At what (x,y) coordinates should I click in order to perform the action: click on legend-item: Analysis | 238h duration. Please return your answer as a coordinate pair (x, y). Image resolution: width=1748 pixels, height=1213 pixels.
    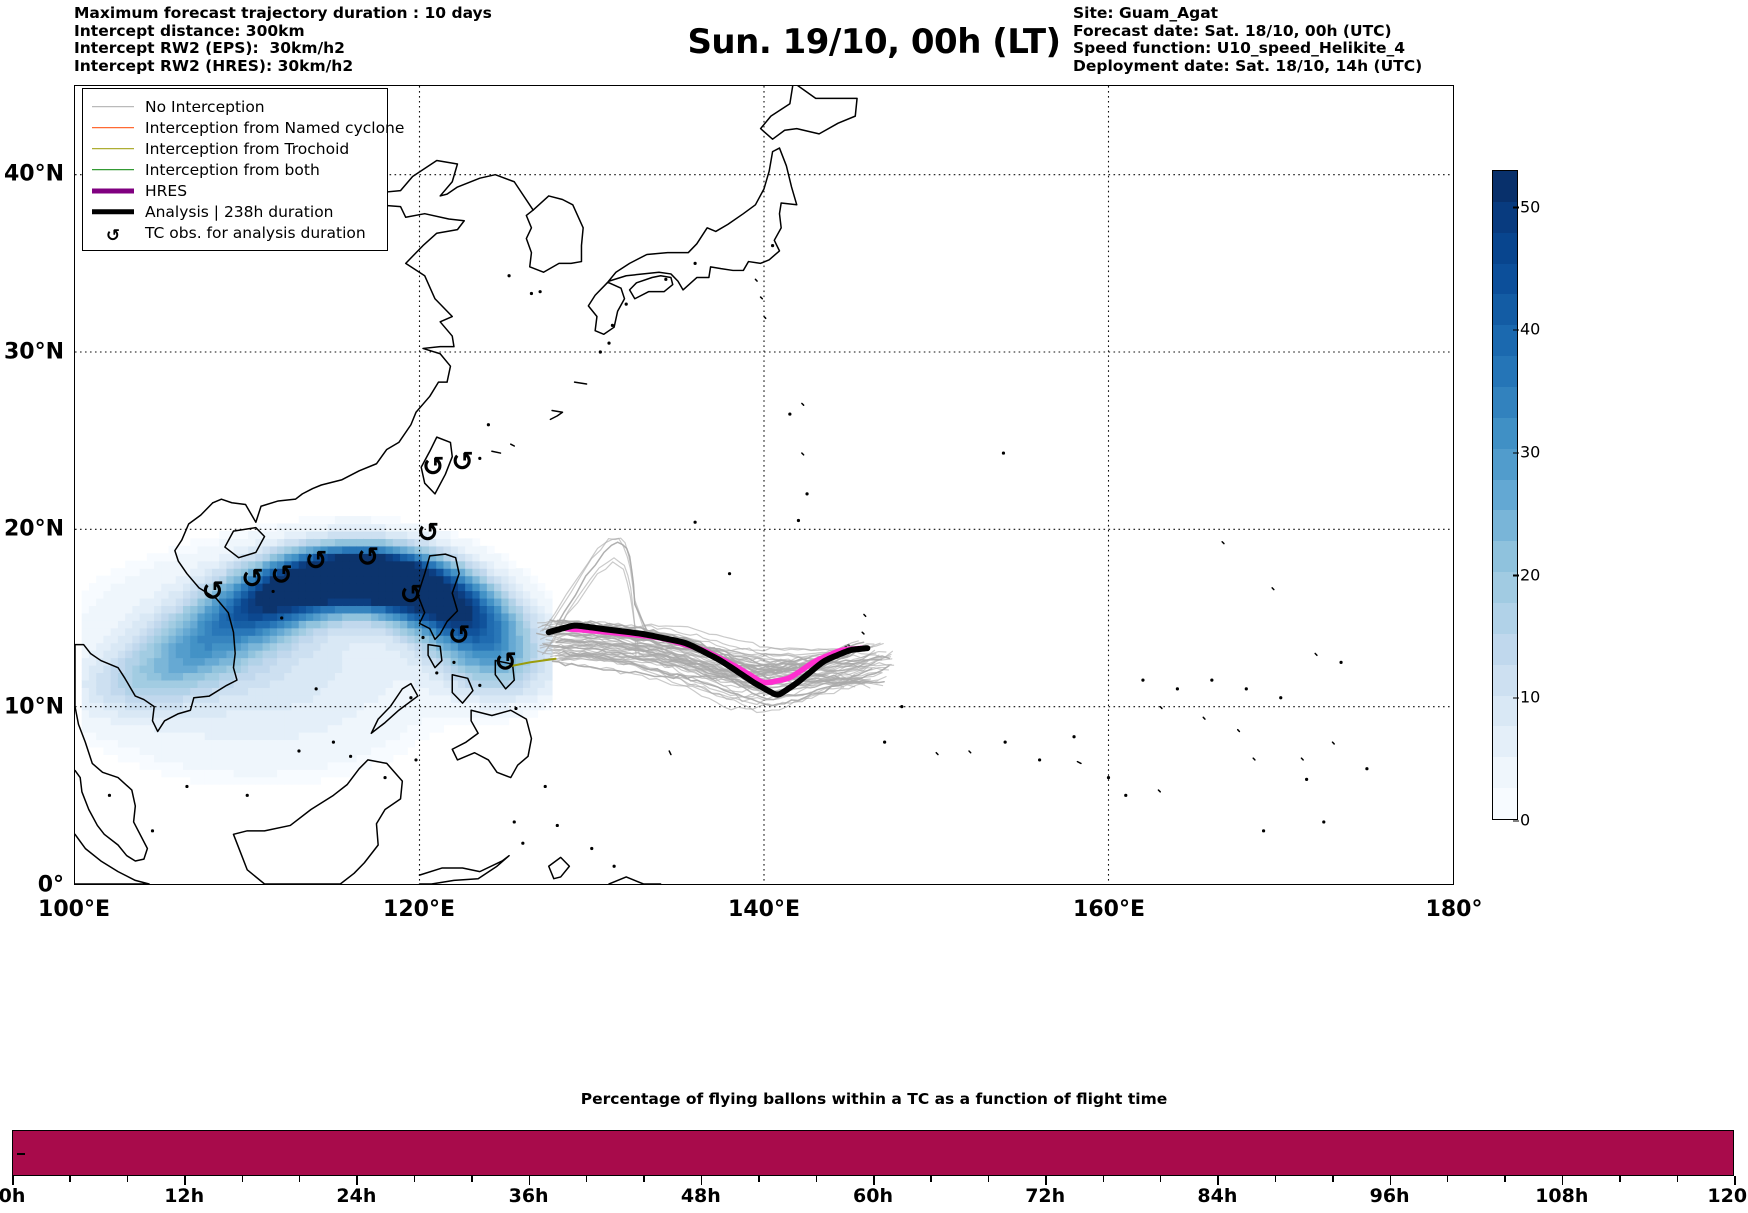
    Looking at the image, I should click on (235, 211).